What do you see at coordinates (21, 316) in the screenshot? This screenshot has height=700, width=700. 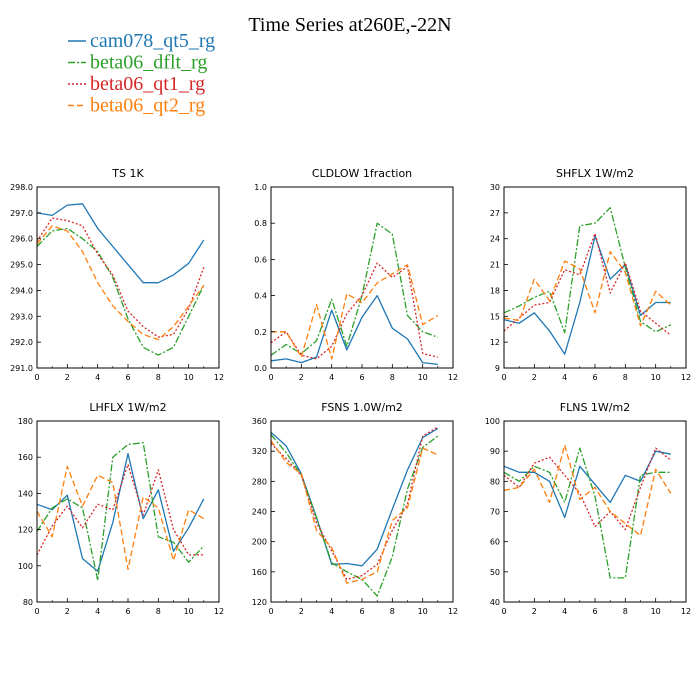 I see `y-tick-label: 293.0` at bounding box center [21, 316].